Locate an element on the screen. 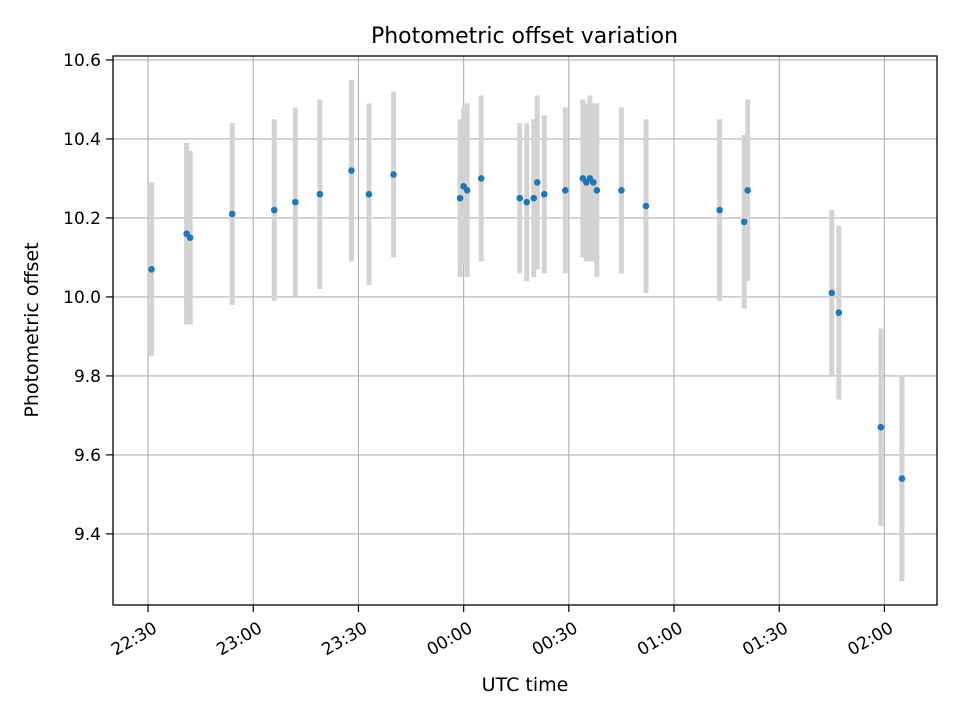 The width and height of the screenshot is (960, 720). y-axis: 9.4 9.6 9.8 10.0 10.2 10.4 10.6 is located at coordinates (88, 298).